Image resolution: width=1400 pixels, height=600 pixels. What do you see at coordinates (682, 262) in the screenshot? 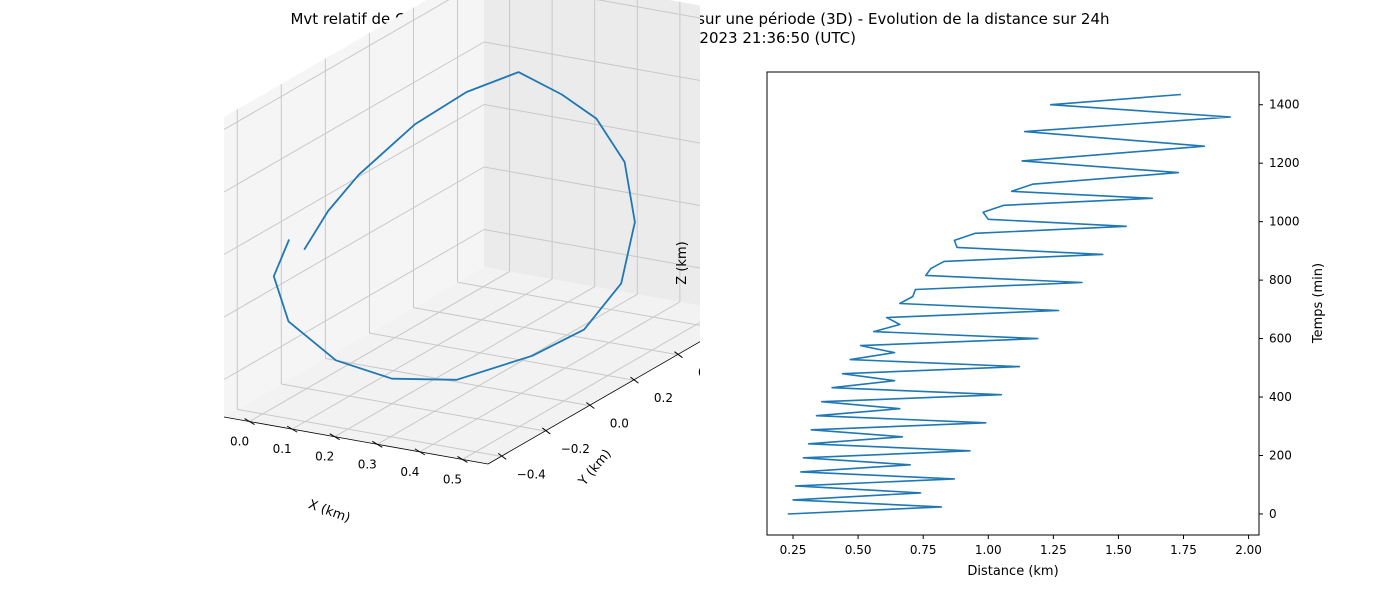
I see `z-axis-label: Z (km)` at bounding box center [682, 262].